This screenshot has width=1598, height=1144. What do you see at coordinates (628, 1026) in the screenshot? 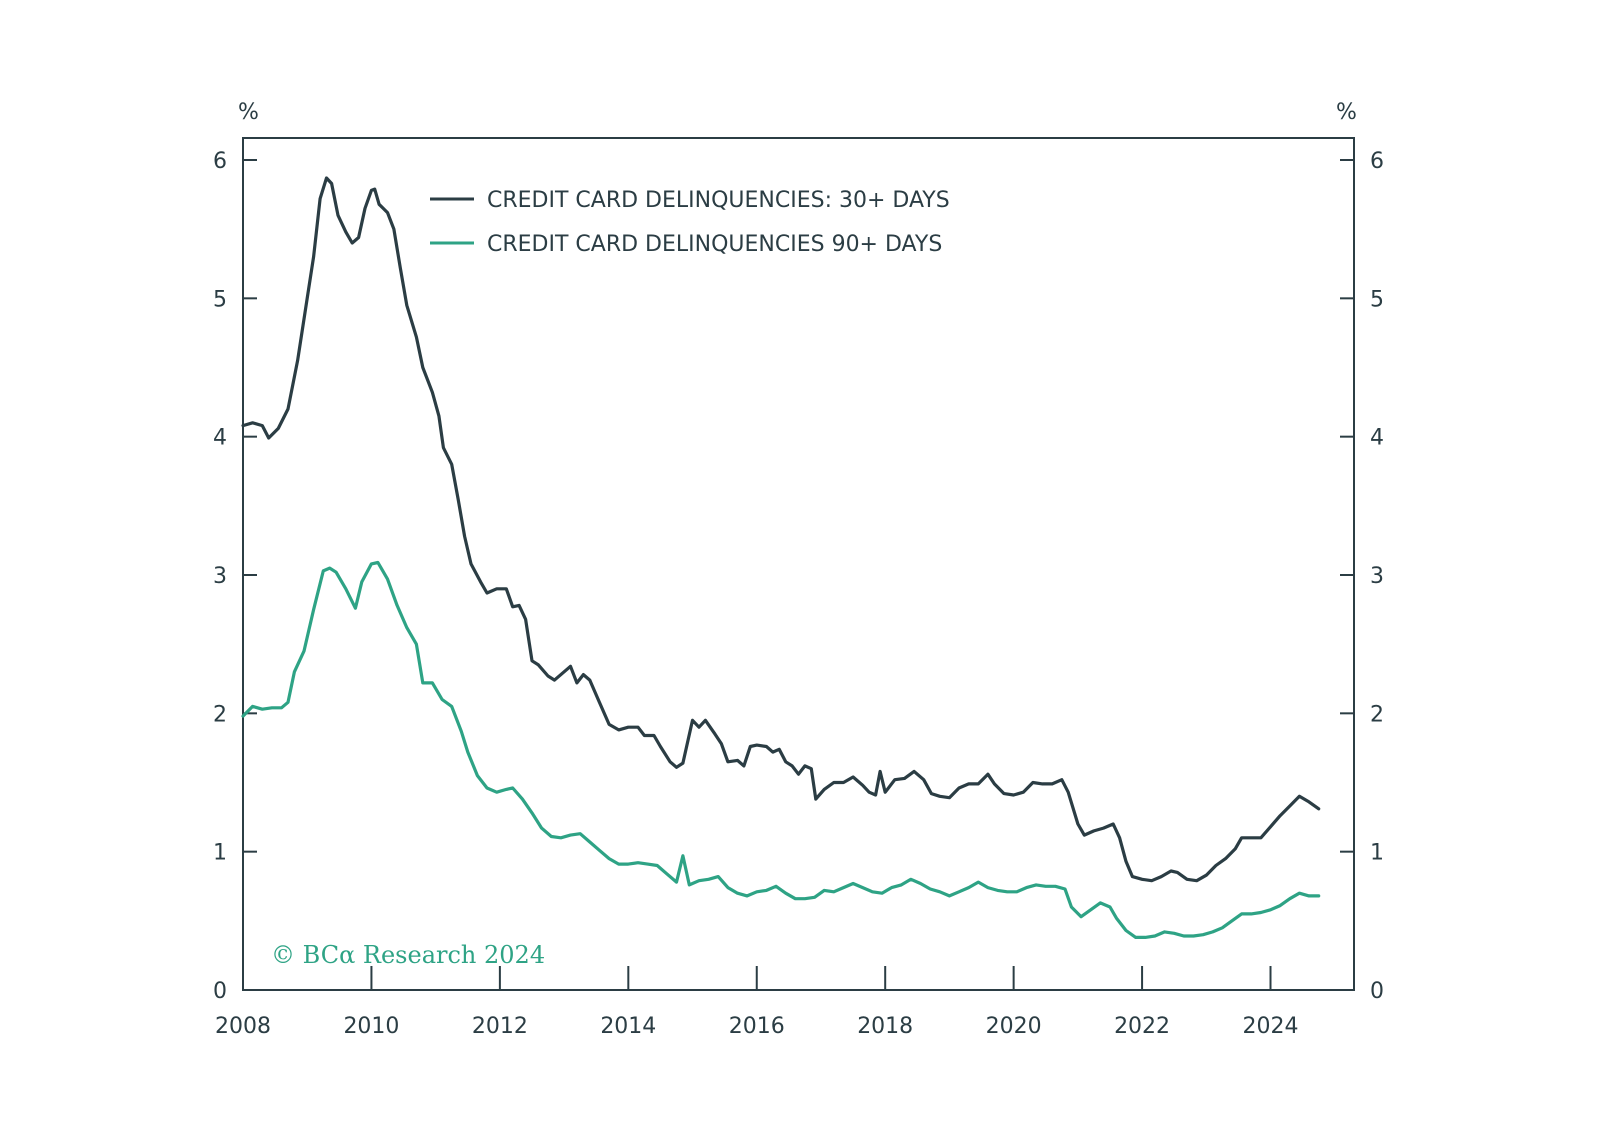
I see `x-tick-label: 2014` at bounding box center [628, 1026].